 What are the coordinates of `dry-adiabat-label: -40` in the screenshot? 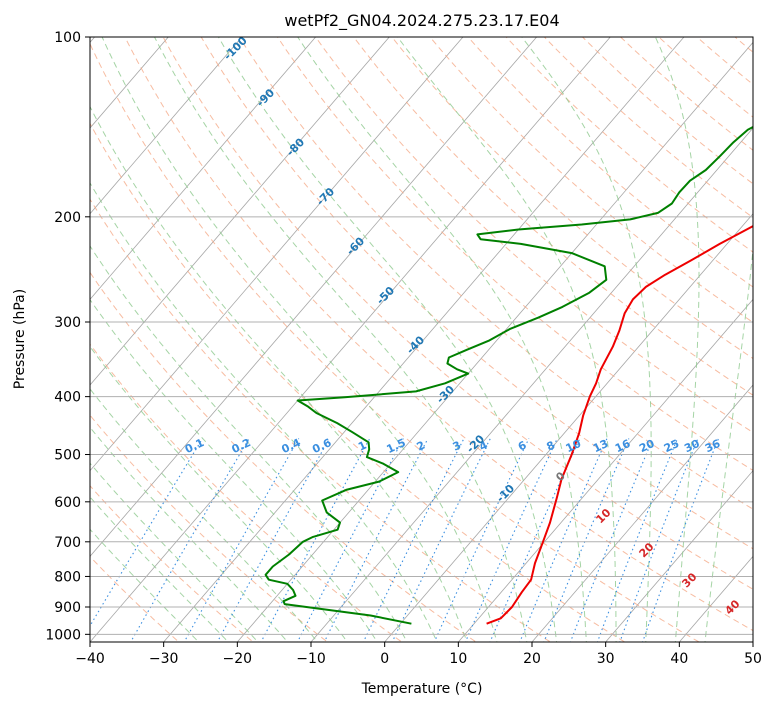 It's located at (415, 344).